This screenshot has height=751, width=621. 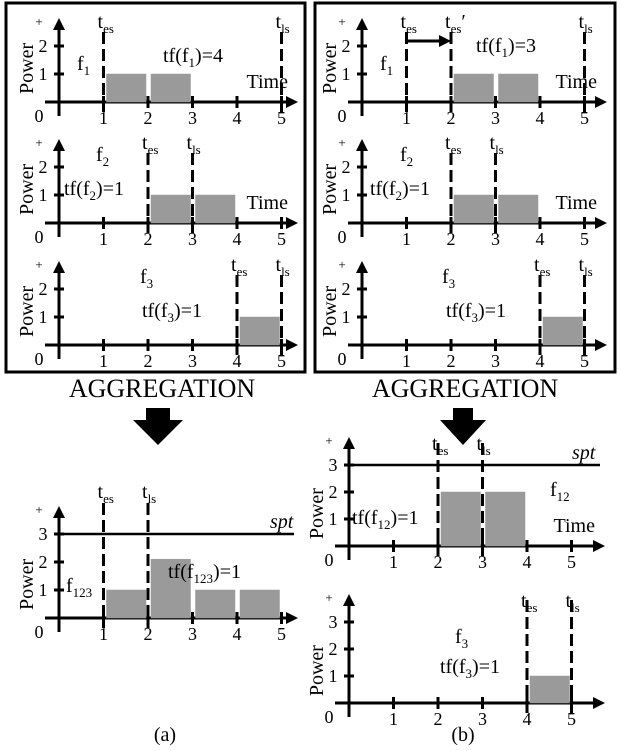 What do you see at coordinates (465, 388) in the screenshot?
I see `aggregation-label-b: AGGREGATION` at bounding box center [465, 388].